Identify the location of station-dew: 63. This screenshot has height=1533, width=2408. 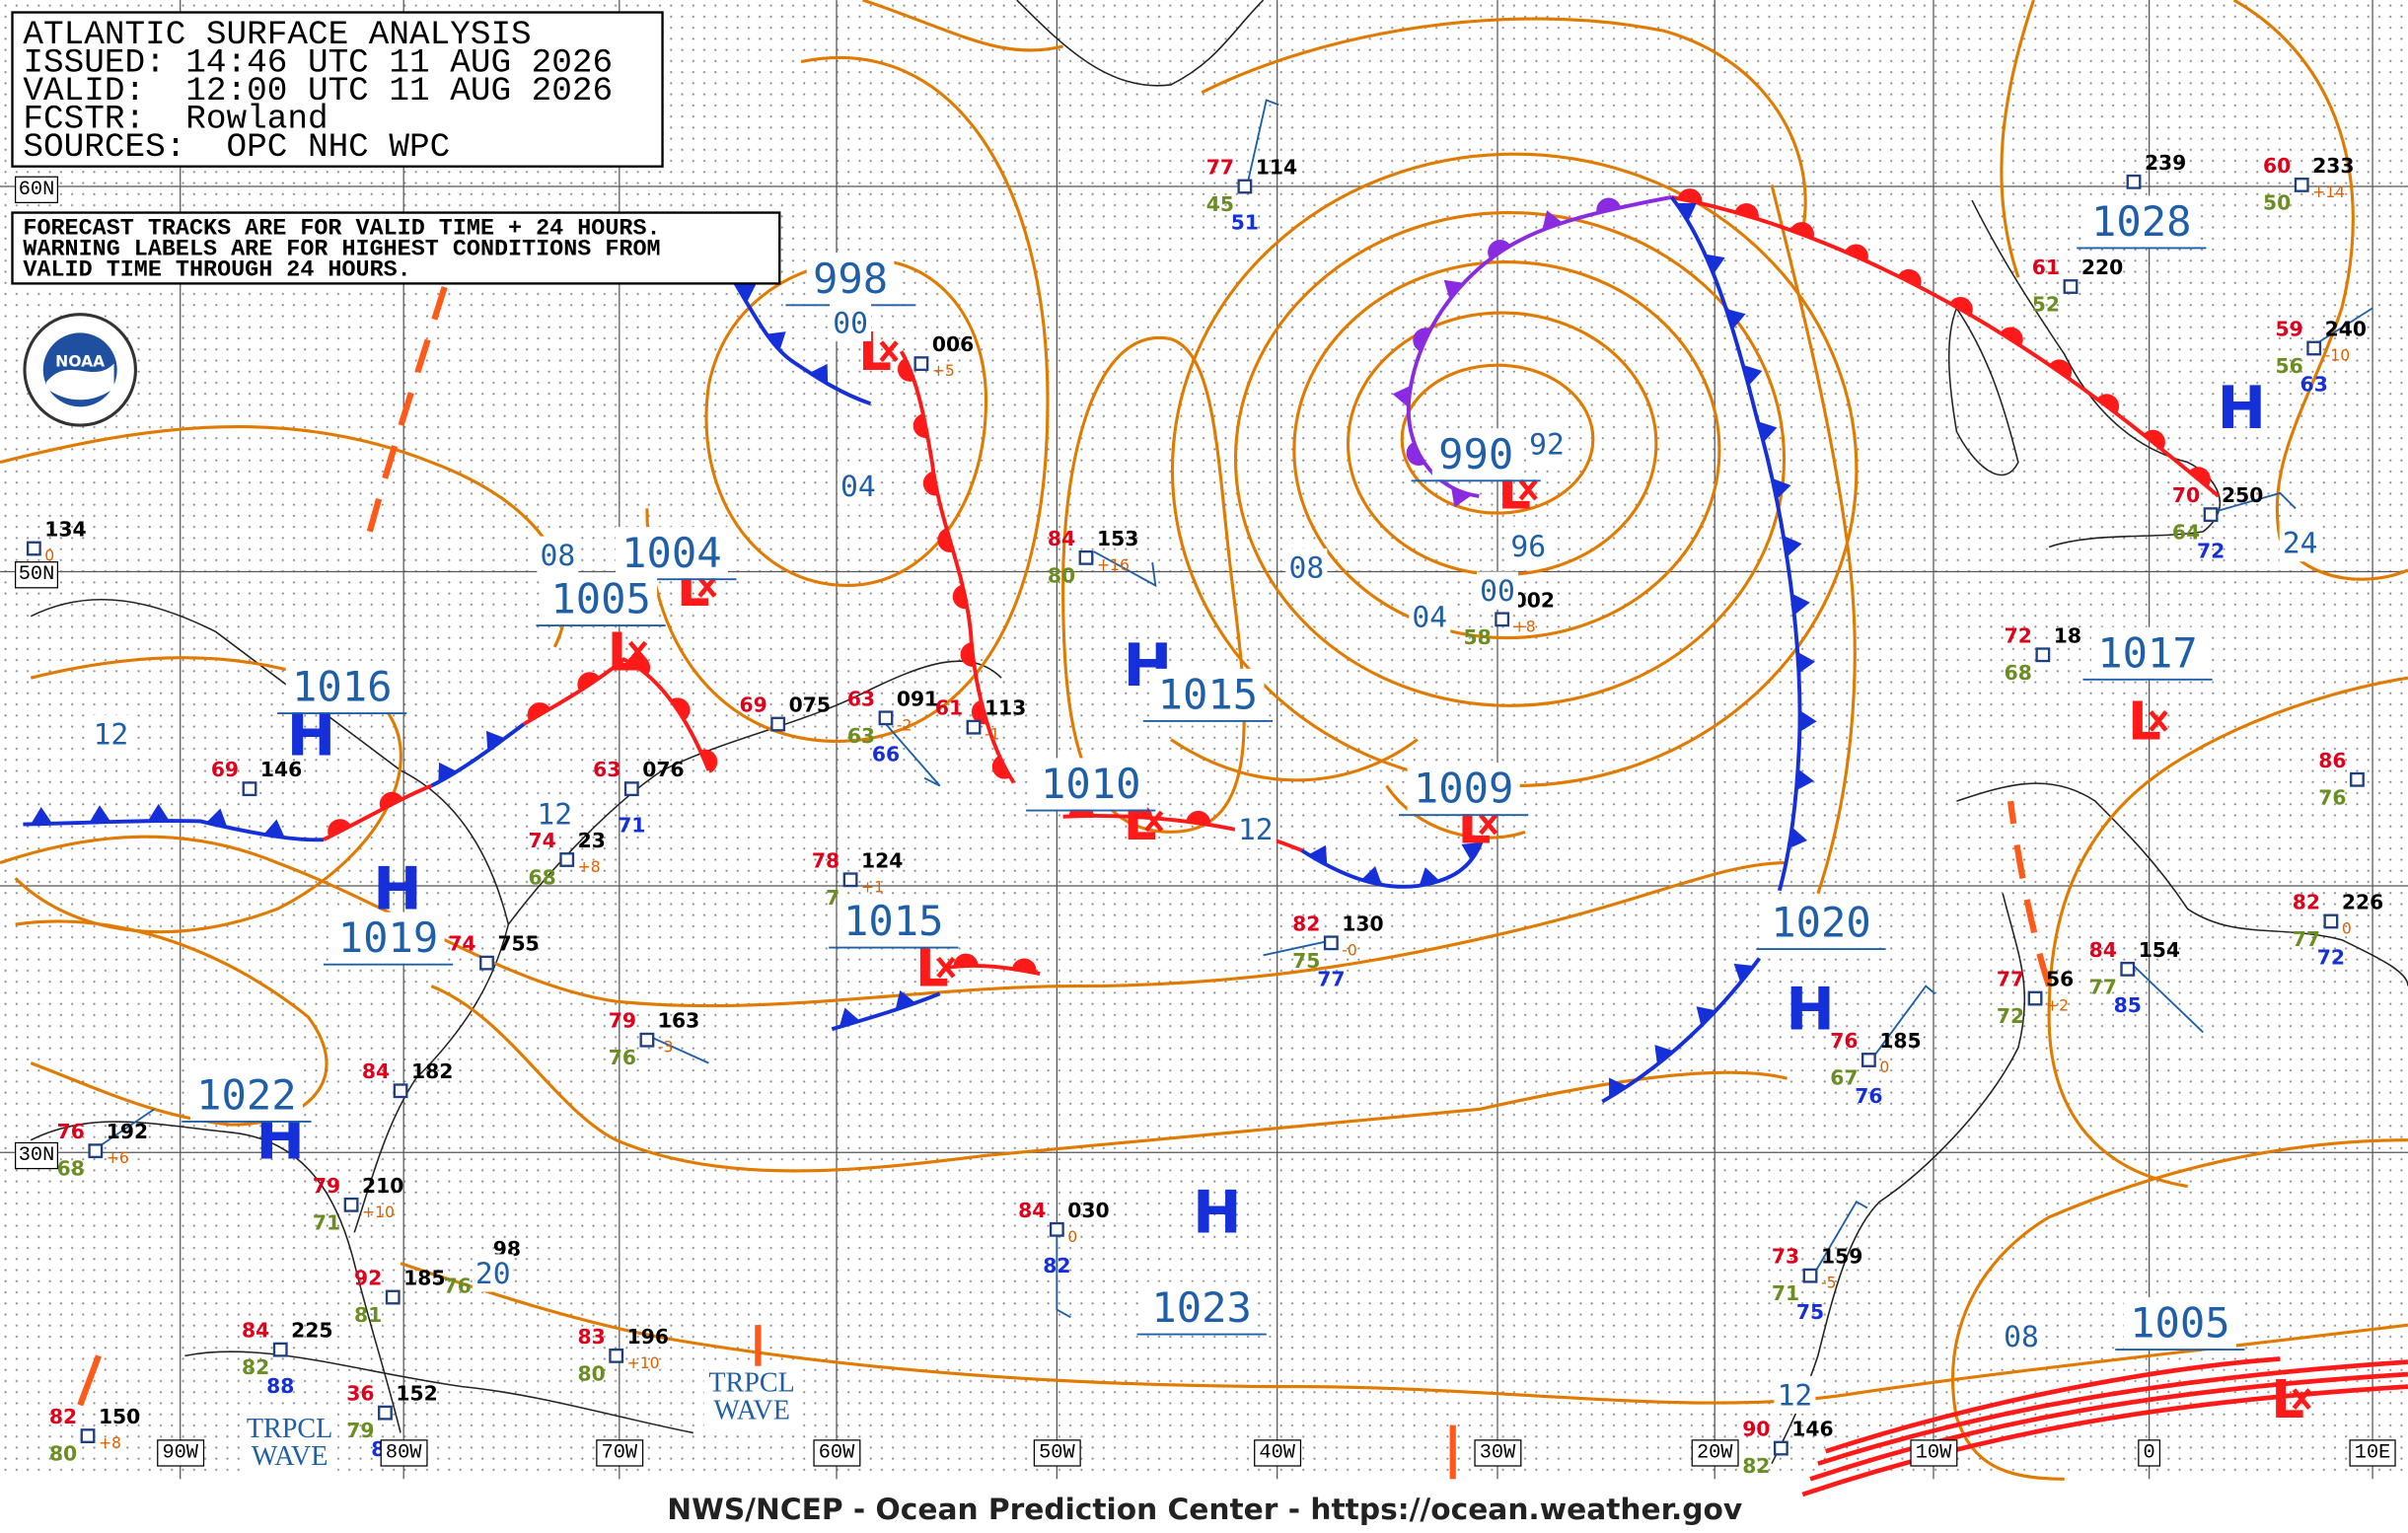
(861, 736).